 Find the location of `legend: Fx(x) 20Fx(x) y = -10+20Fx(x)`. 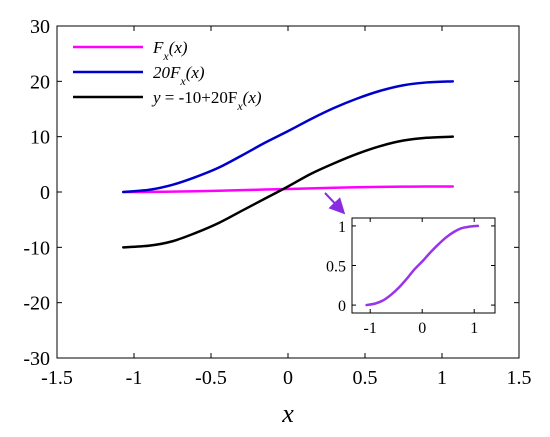

legend: Fx(x) 20Fx(x) y = -10+20Fx(x) is located at coordinates (167, 75).